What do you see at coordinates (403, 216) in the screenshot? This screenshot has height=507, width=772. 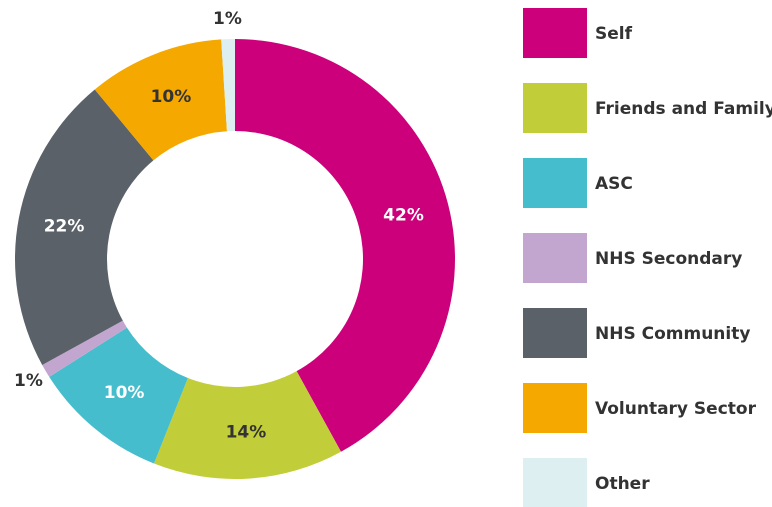 I see `slice-label: 42%` at bounding box center [403, 216].